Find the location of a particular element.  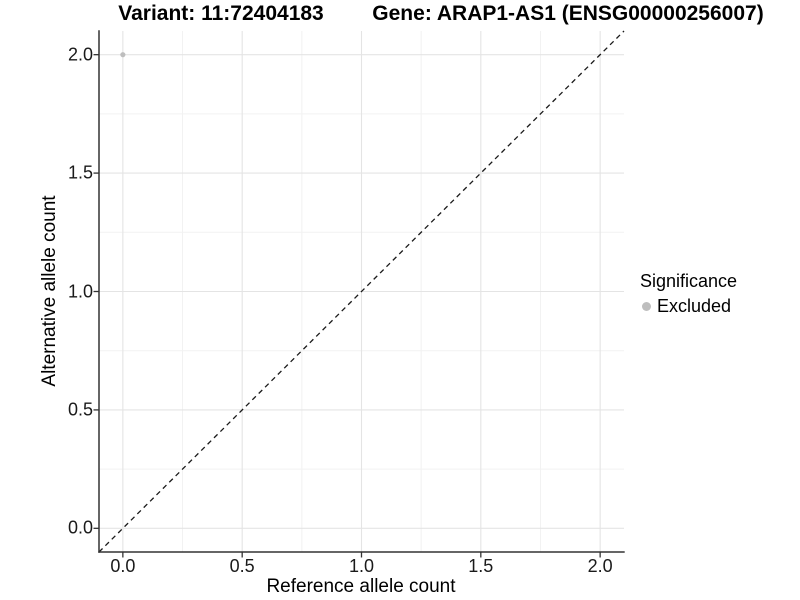

y-axis-title: Alternative allele count is located at coordinates (49, 291).